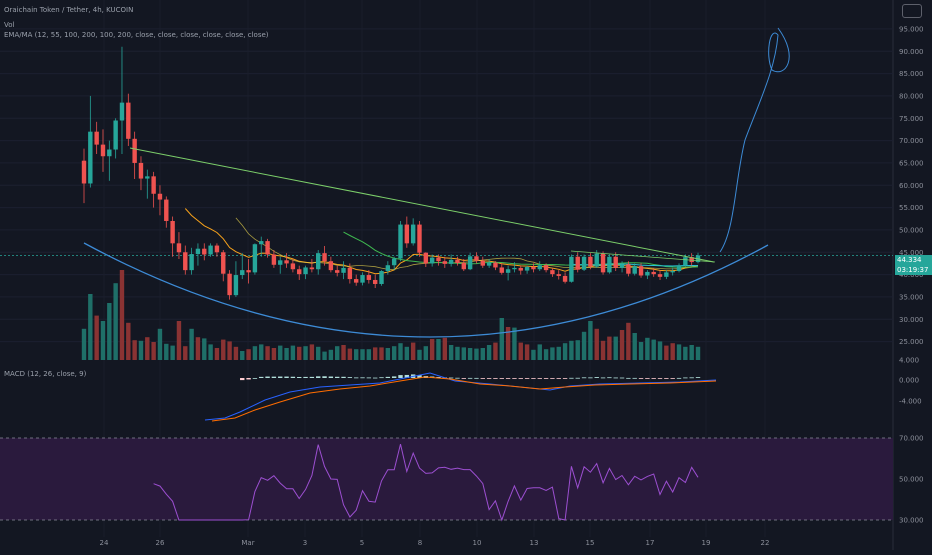 The image size is (932, 555). Describe the element at coordinates (911, 342) in the screenshot. I see `price-tick-label: 25.000` at that location.